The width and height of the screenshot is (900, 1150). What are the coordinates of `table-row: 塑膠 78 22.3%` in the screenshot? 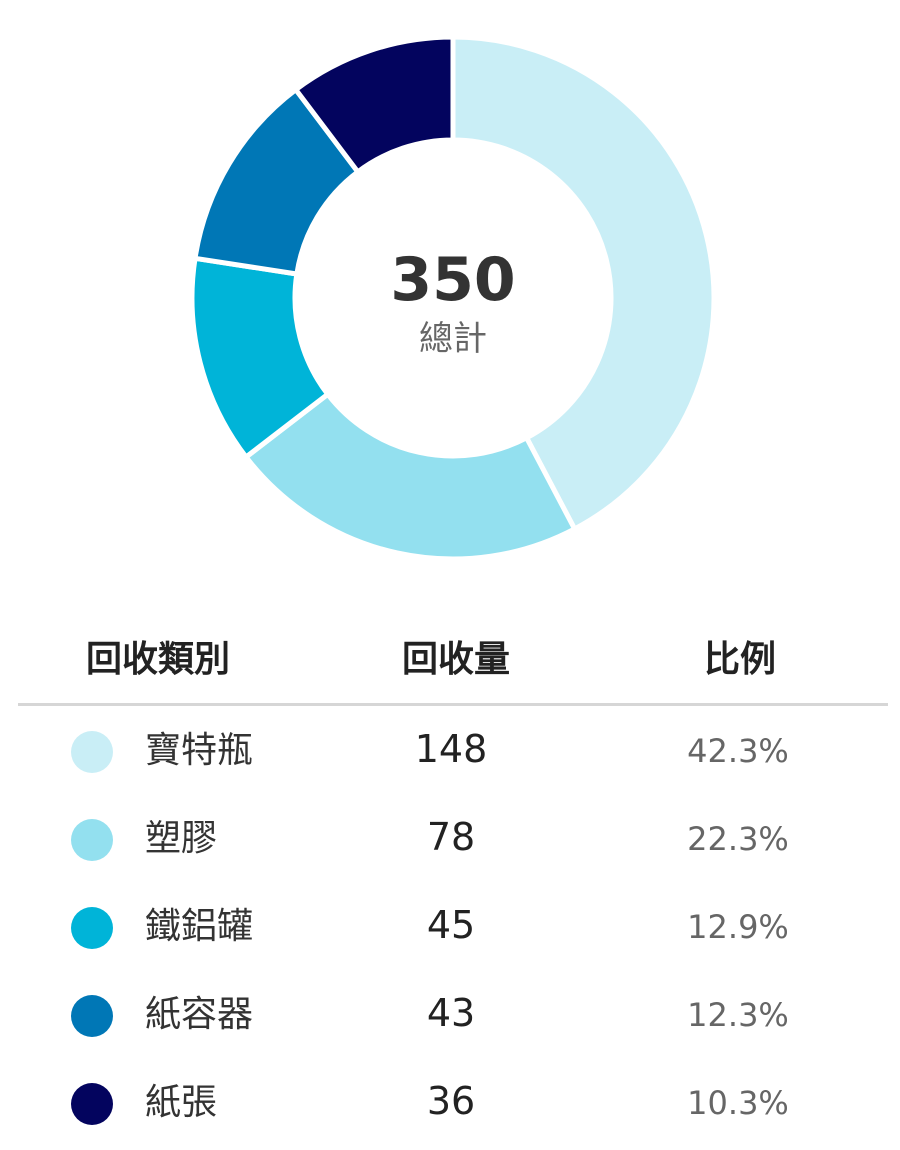 It's located at (453, 838).